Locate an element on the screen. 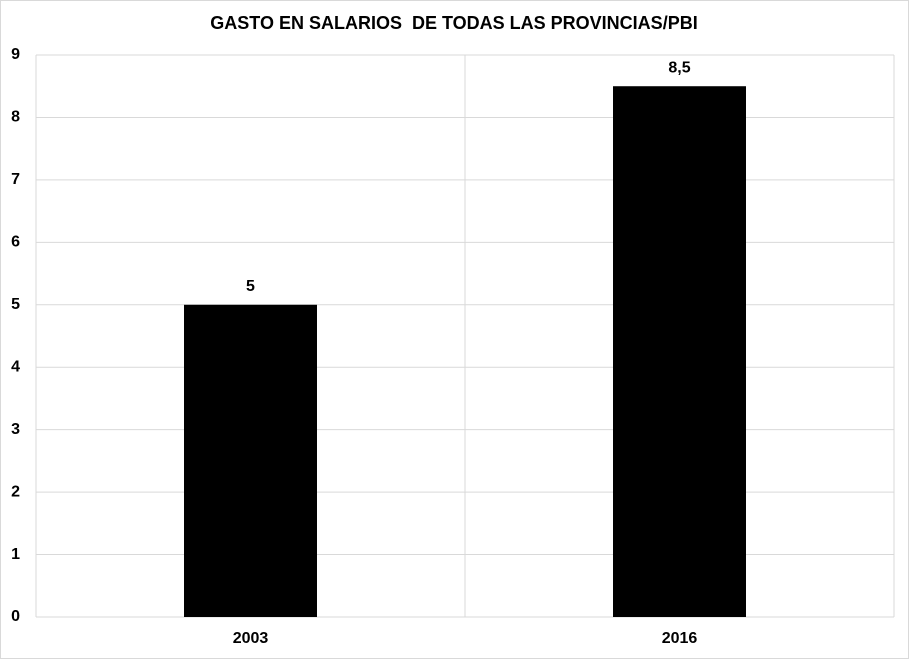 Image resolution: width=909 pixels, height=659 pixels. y-tick-label: 3 is located at coordinates (15, 429).